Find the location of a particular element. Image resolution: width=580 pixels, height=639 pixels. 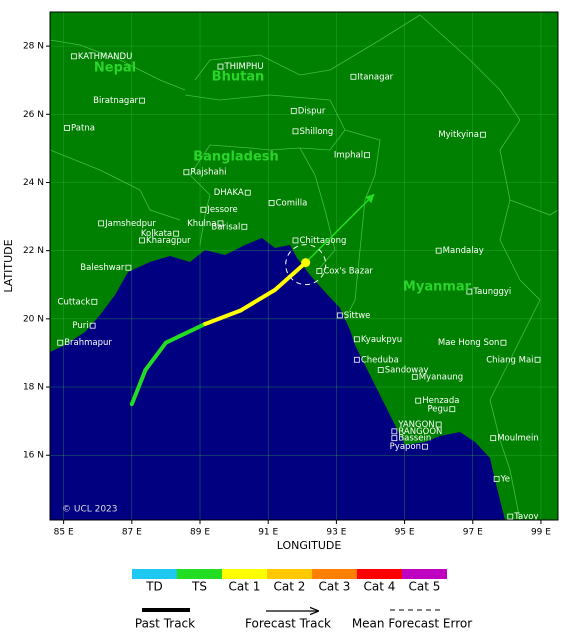

forecast-error is located at coordinates (306, 265).